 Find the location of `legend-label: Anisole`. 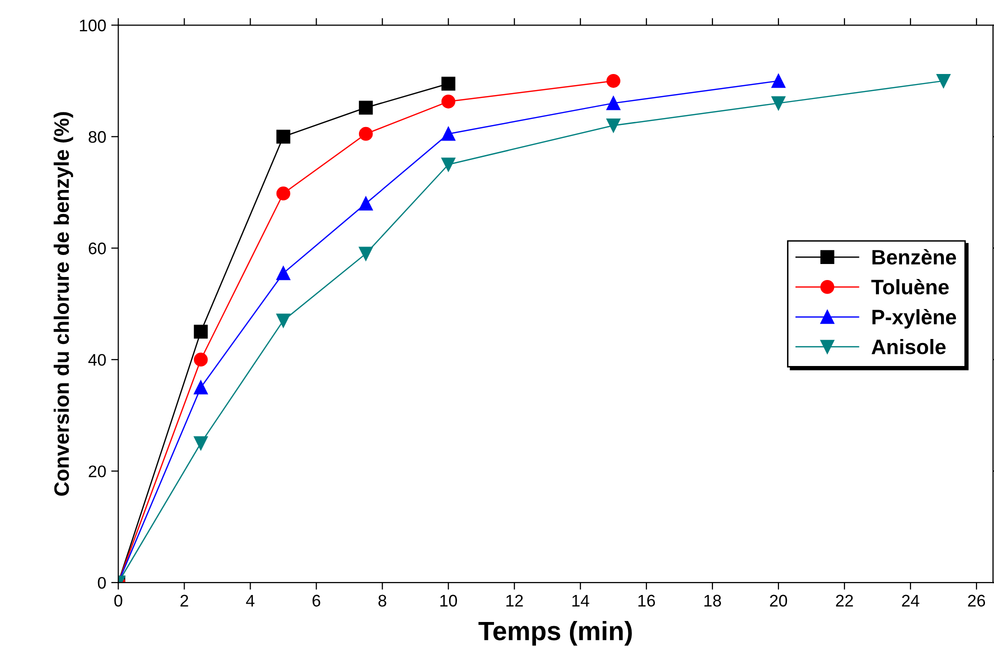

legend-label: Anisole is located at coordinates (909, 346).